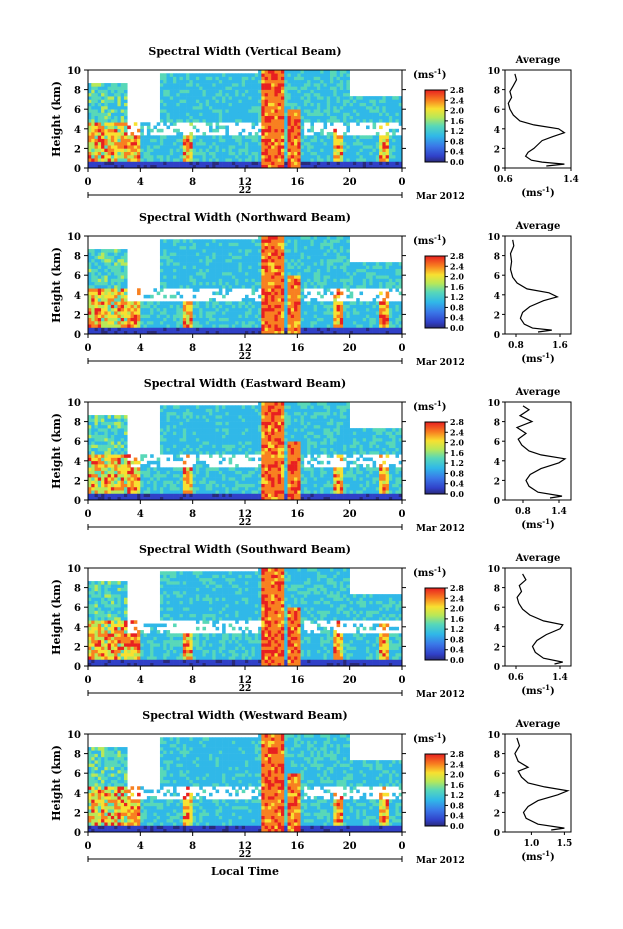  I want to click on y-tick-label: 8, so click(77, 91).